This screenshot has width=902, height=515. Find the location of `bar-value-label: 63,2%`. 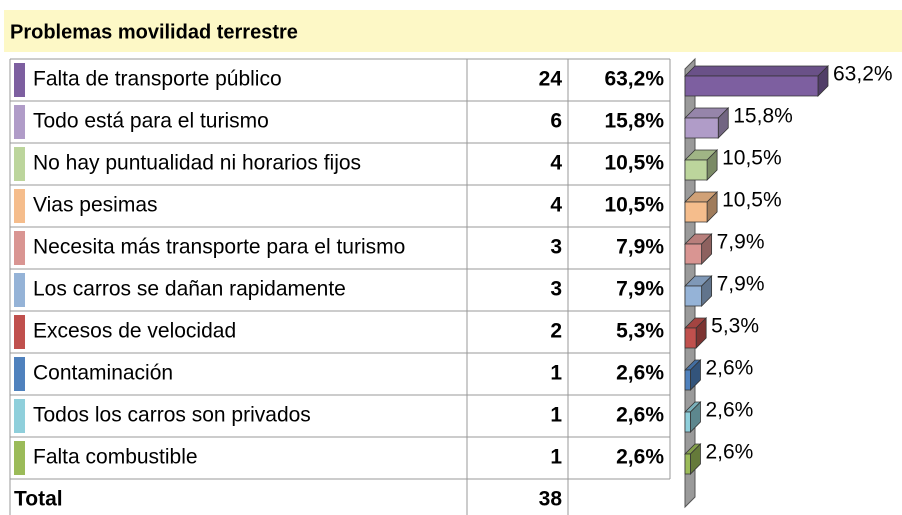

bar-value-label: 63,2% is located at coordinates (863, 74).